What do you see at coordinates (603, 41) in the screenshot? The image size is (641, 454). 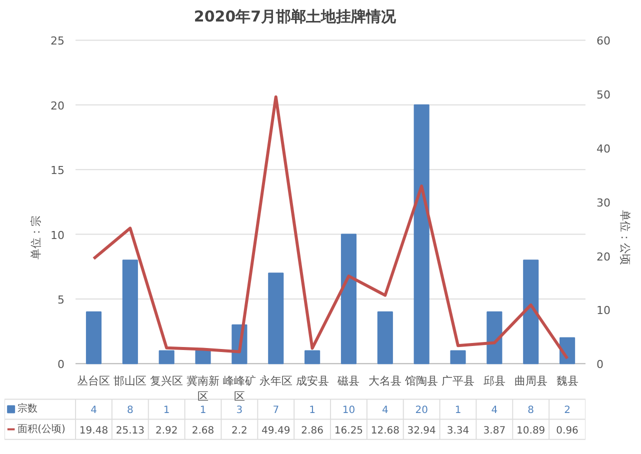 I see `y2-tick-label: 60` at bounding box center [603, 41].